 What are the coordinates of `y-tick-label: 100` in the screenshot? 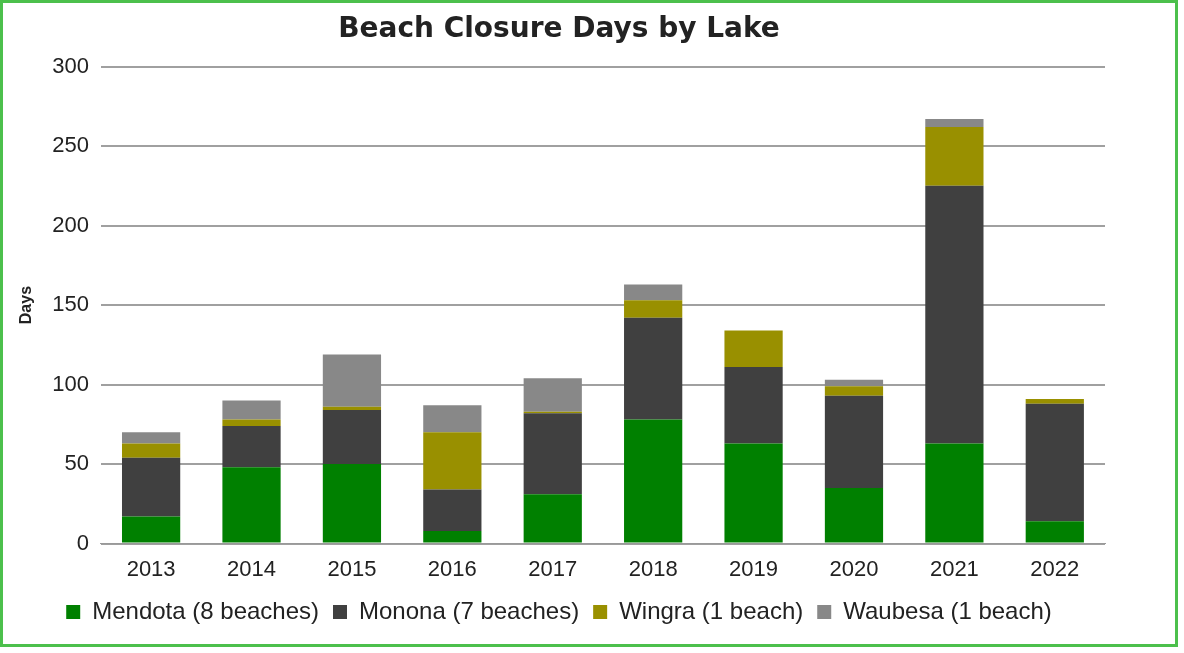 It's located at (70, 383).